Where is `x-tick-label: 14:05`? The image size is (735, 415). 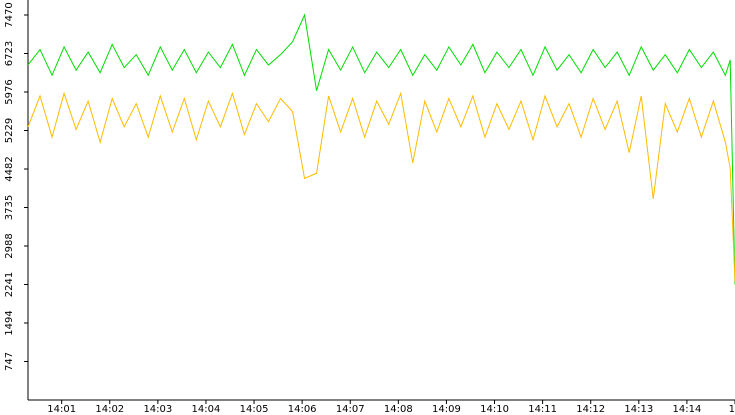 x-tick-label: 14:05 is located at coordinates (254, 409).